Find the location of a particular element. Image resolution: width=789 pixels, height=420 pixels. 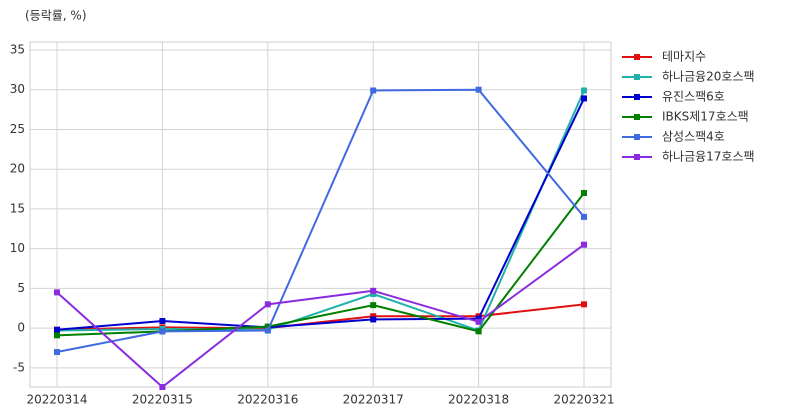

y-tick-label: 0 is located at coordinates (21, 328).